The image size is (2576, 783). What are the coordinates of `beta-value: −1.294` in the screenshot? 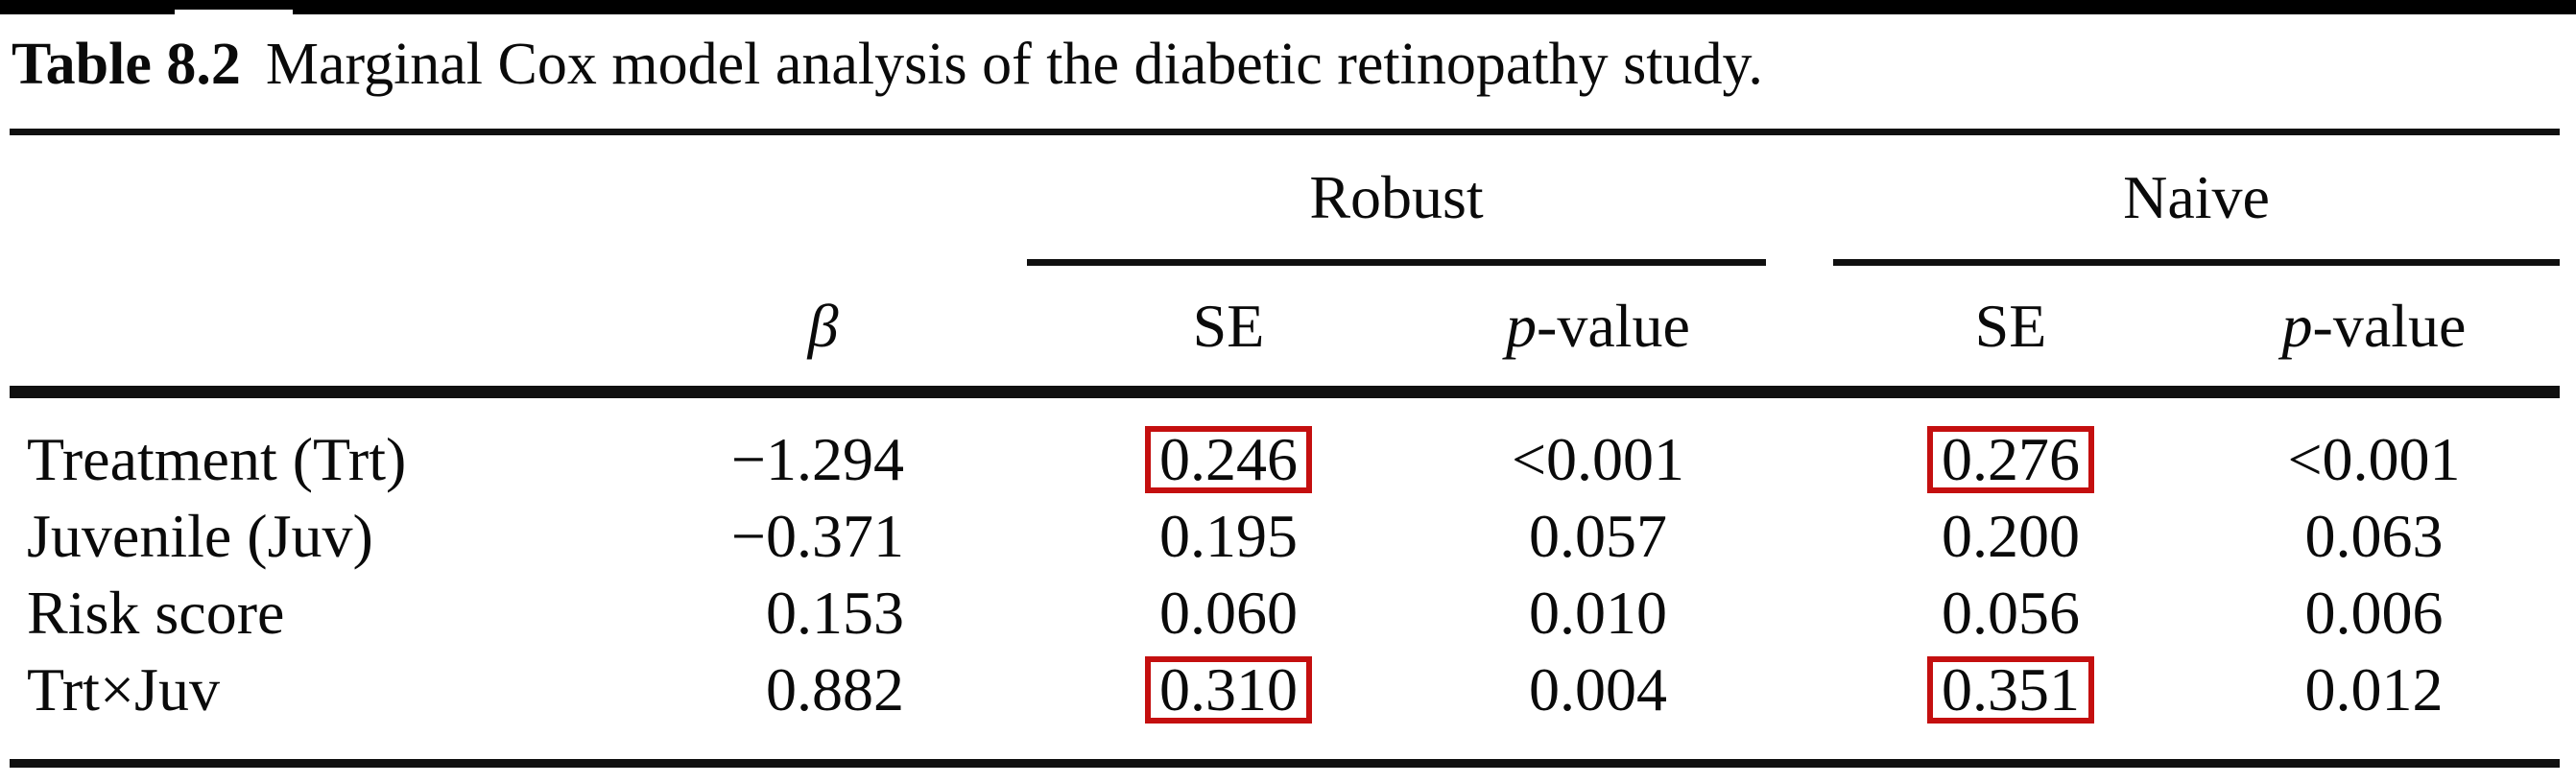 It's located at (817, 459).